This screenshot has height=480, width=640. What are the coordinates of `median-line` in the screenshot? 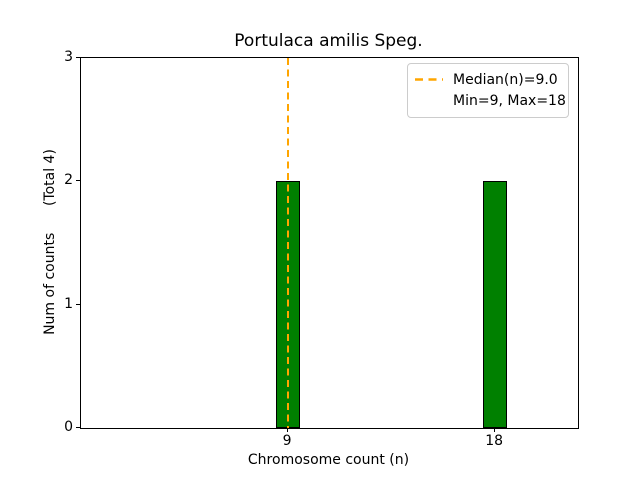 It's located at (288, 243).